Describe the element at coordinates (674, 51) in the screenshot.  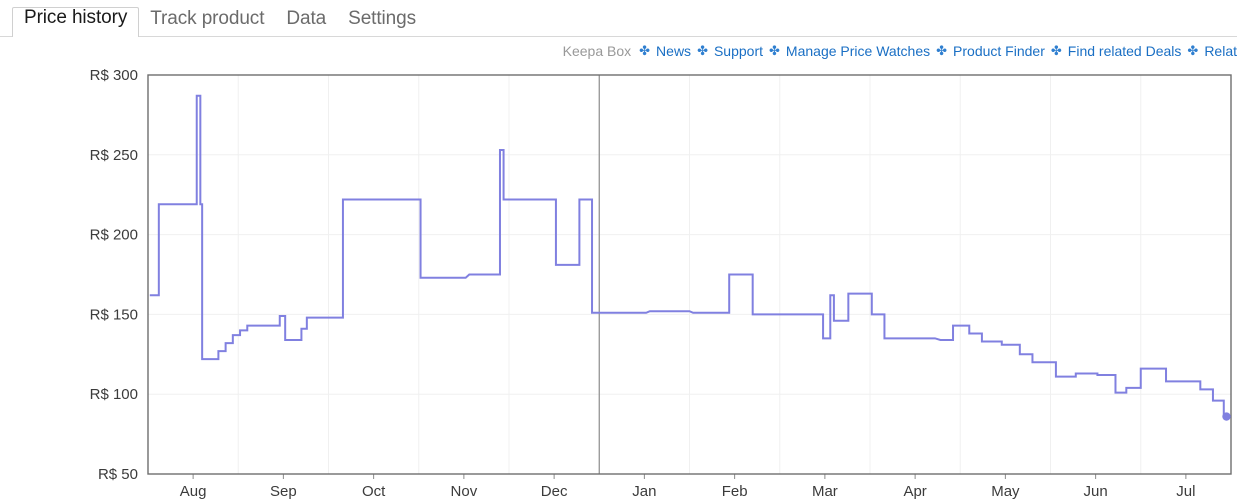
I see `subnav-link-news: News` at that location.